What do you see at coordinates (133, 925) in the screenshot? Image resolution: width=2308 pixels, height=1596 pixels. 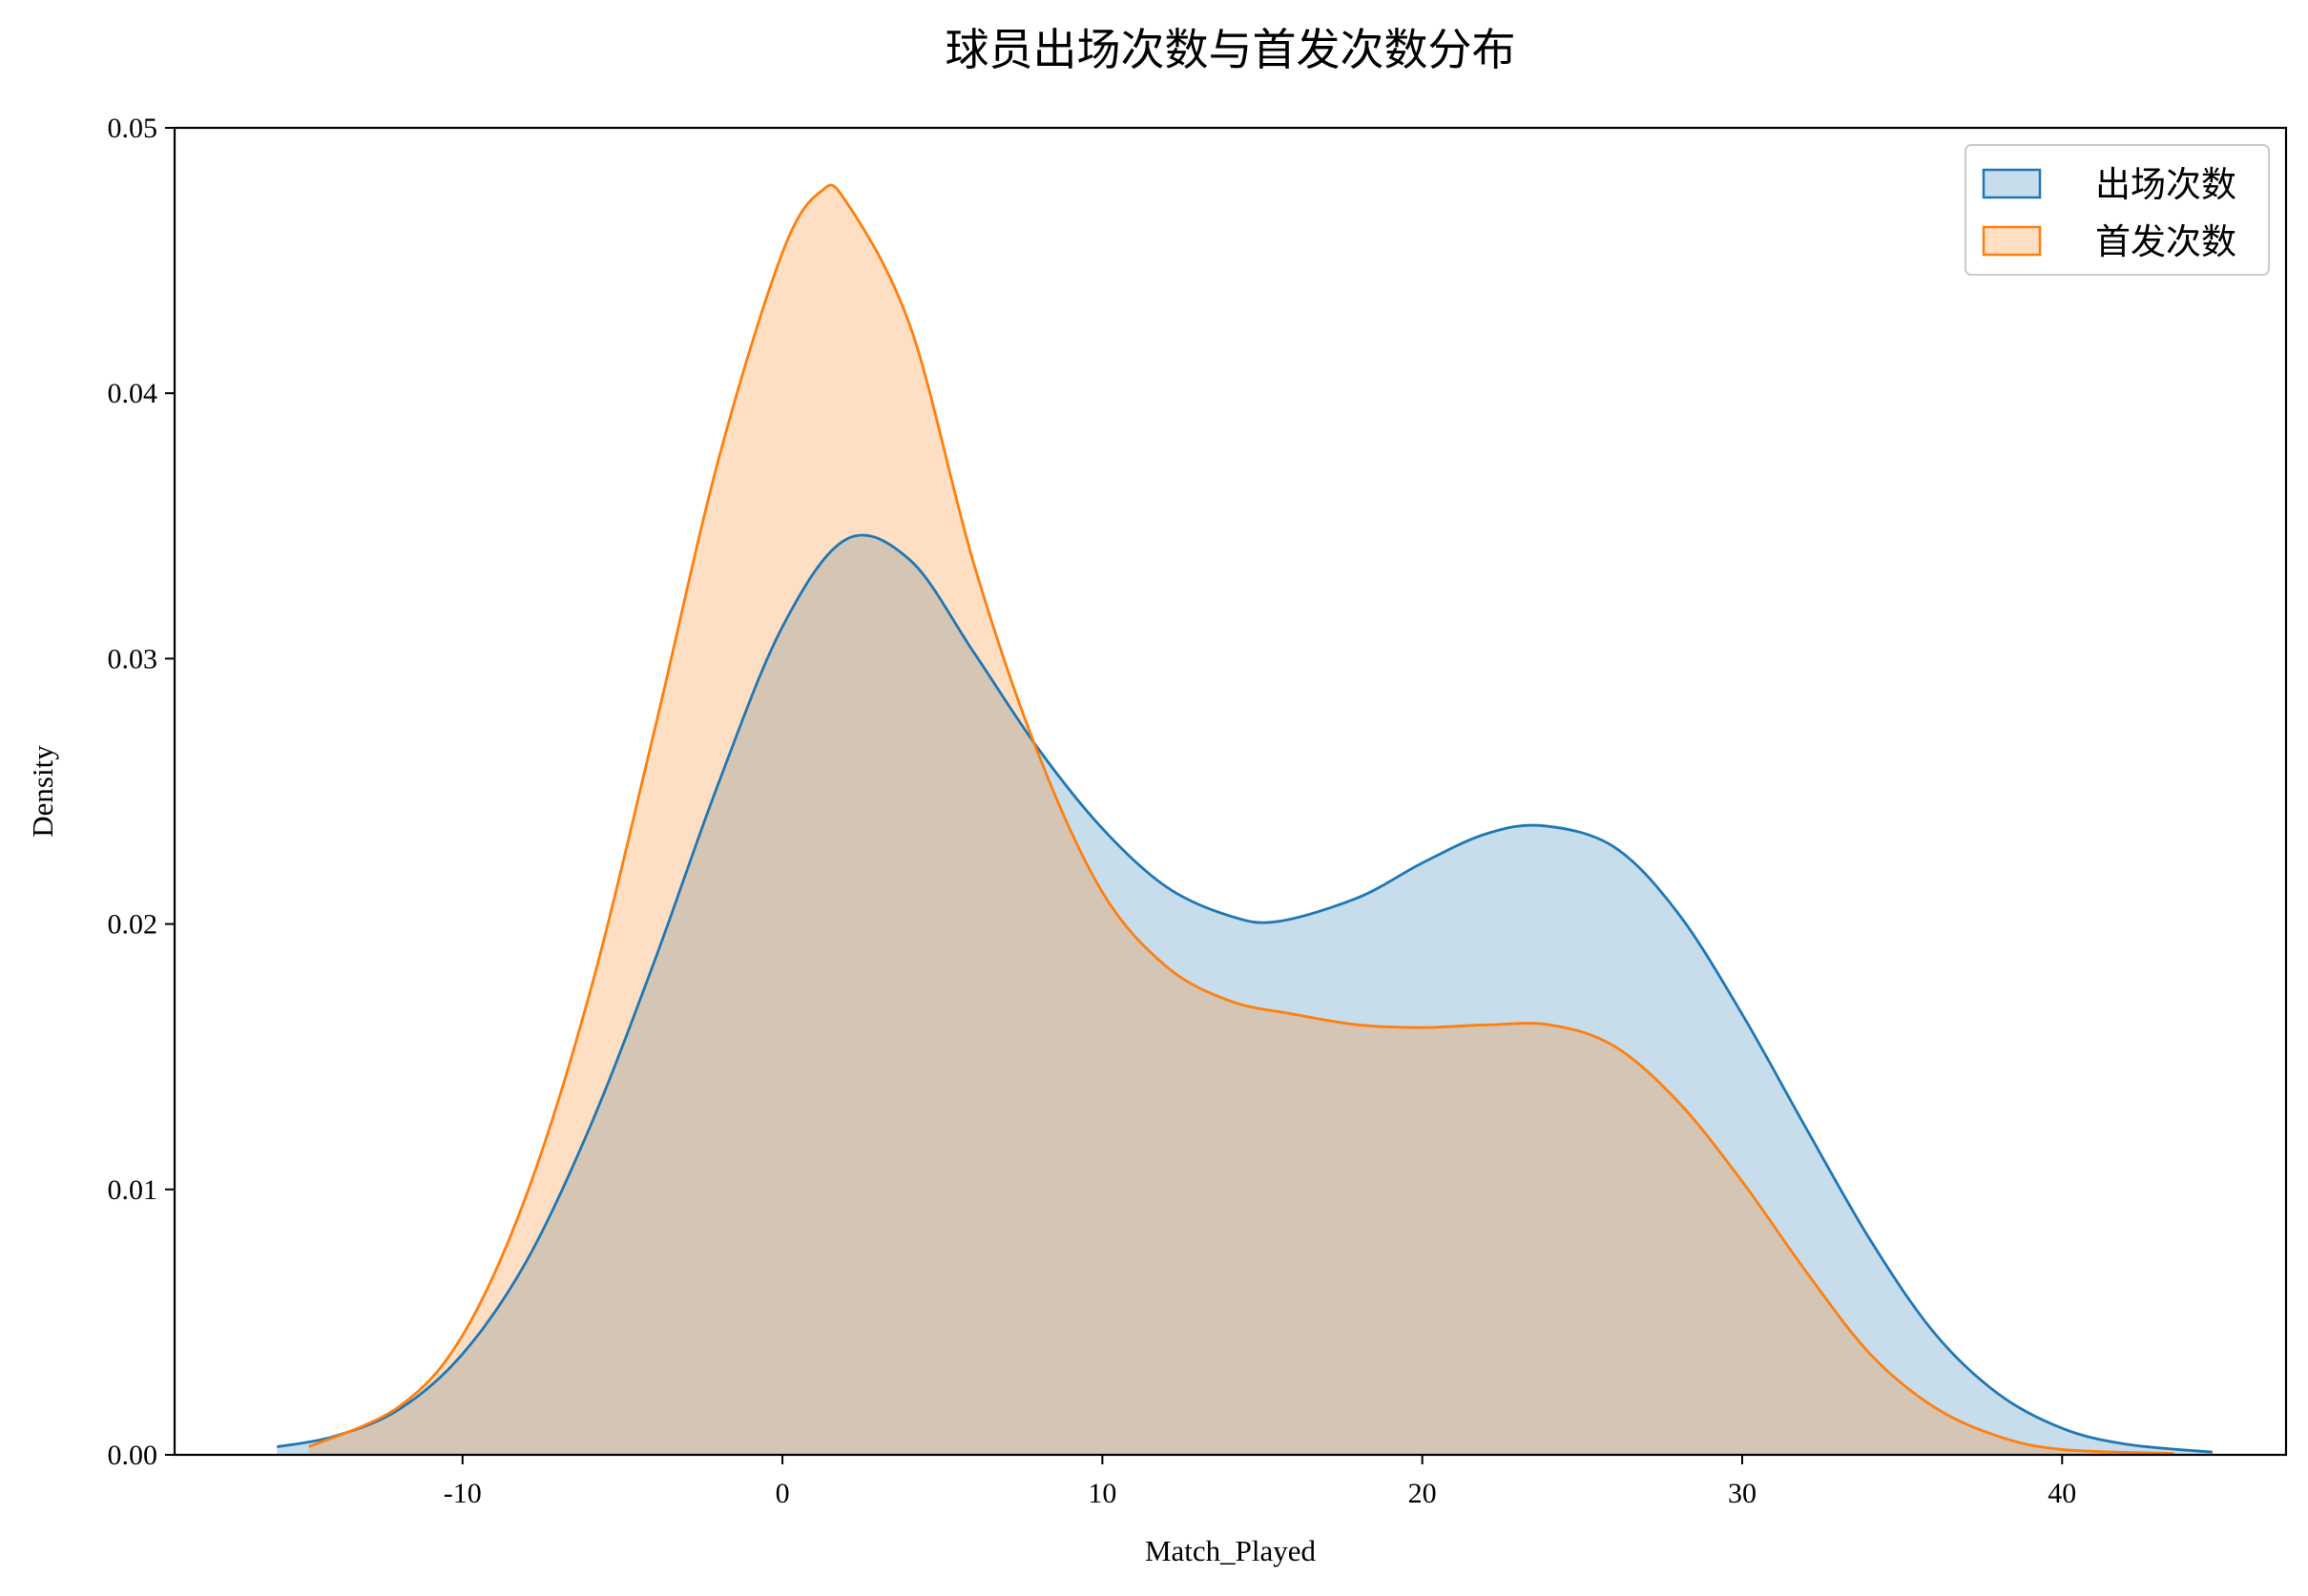 I see `y-tick-label: 0.02` at bounding box center [133, 925].